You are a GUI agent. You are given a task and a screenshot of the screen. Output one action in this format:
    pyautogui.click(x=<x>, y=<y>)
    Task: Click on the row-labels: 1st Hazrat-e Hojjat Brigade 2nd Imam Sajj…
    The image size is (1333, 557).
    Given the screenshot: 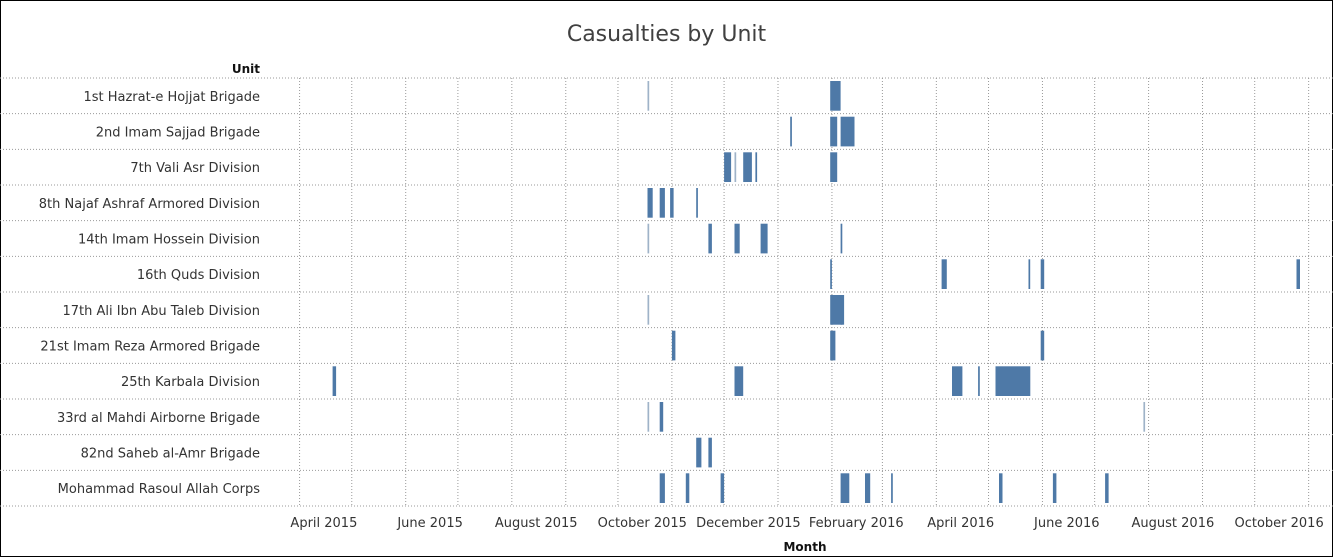 What is the action you would take?
    pyautogui.click(x=149, y=293)
    